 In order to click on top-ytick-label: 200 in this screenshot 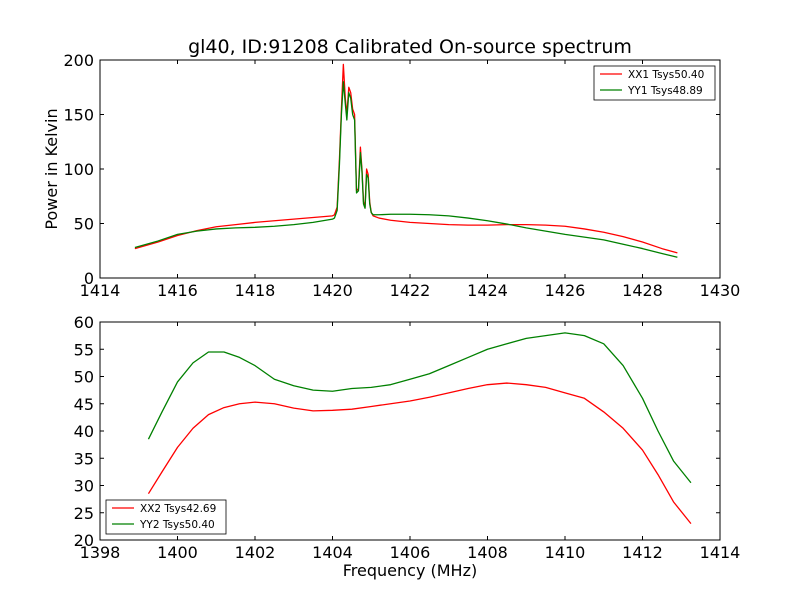, I will do `click(78, 60)`.